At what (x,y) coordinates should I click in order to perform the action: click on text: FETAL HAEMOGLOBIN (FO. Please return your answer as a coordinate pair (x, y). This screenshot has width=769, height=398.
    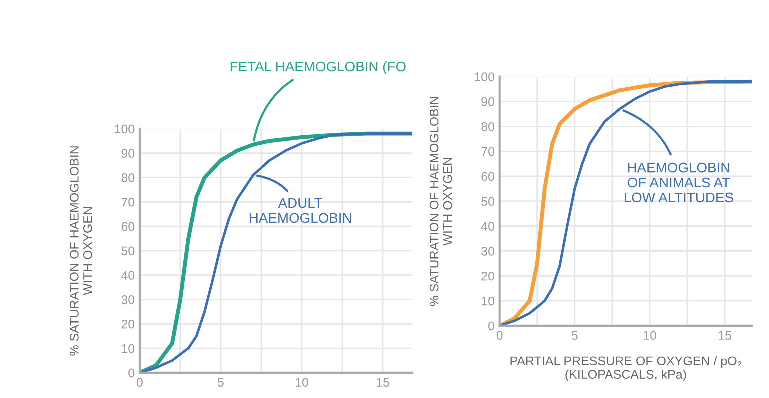
    Looking at the image, I should click on (318, 67).